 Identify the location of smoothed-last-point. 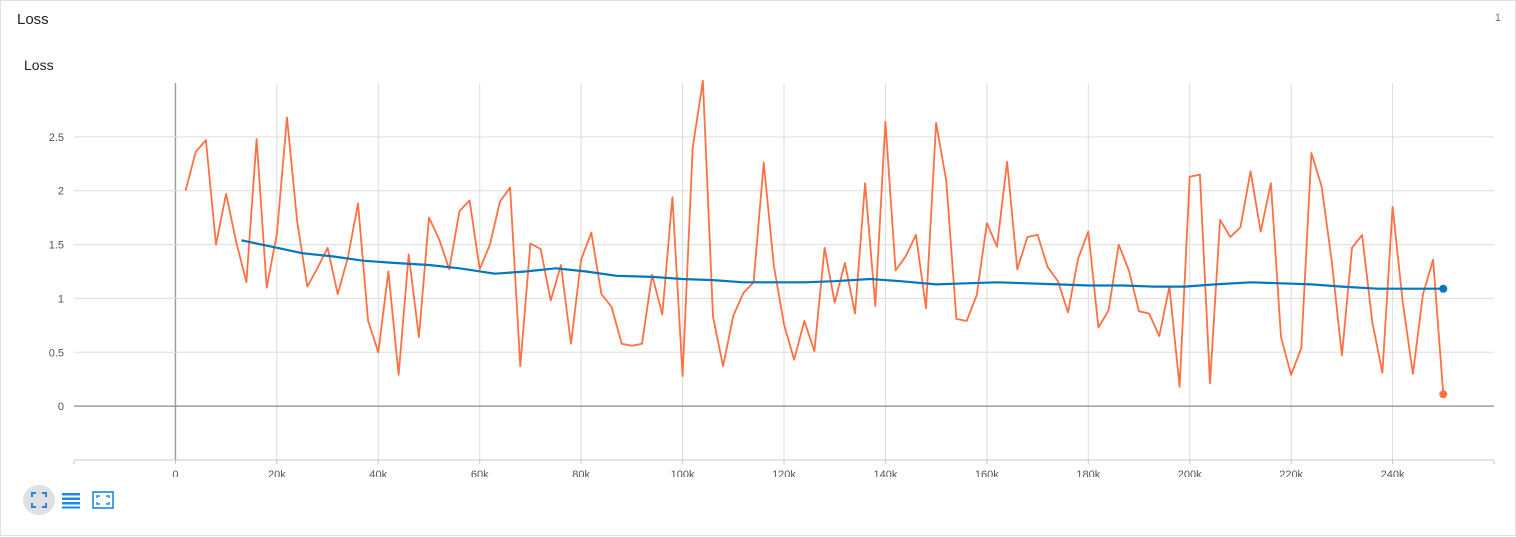
(1443, 288).